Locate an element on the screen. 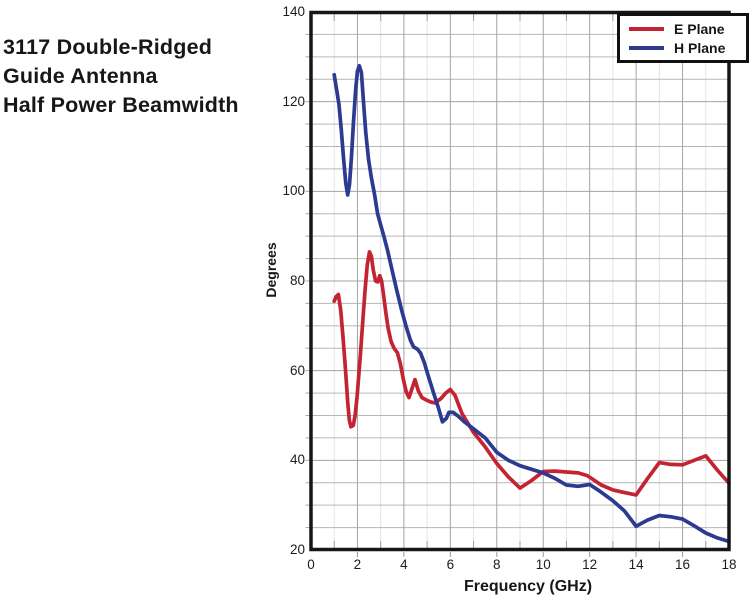  x-tick-label-6: 6 is located at coordinates (450, 564).